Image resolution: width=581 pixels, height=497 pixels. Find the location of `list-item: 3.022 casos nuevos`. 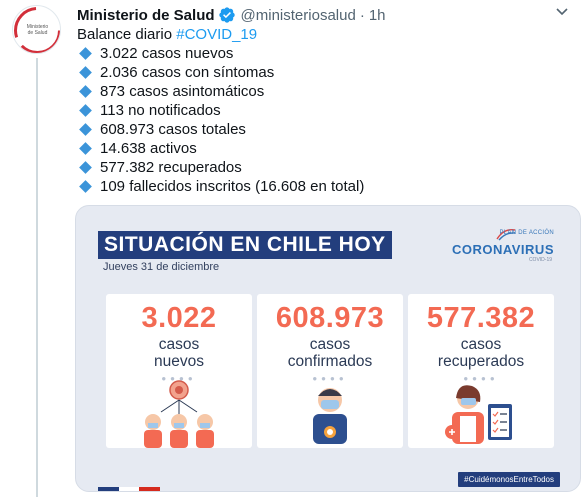

list-item: 3.022 casos nuevos is located at coordinates (220, 53).